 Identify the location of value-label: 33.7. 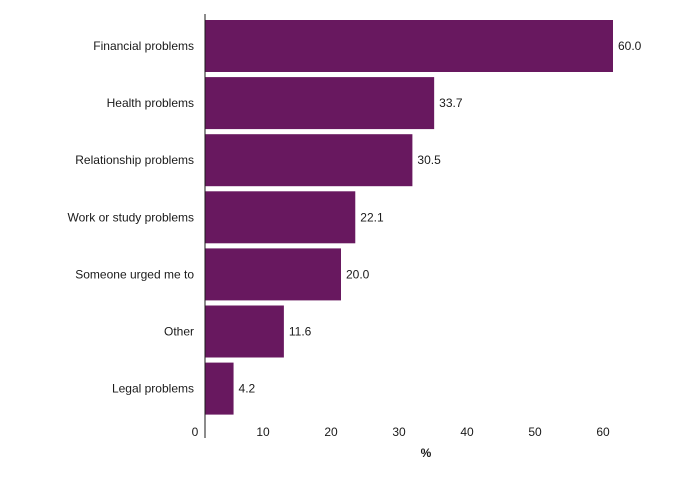
(451, 103).